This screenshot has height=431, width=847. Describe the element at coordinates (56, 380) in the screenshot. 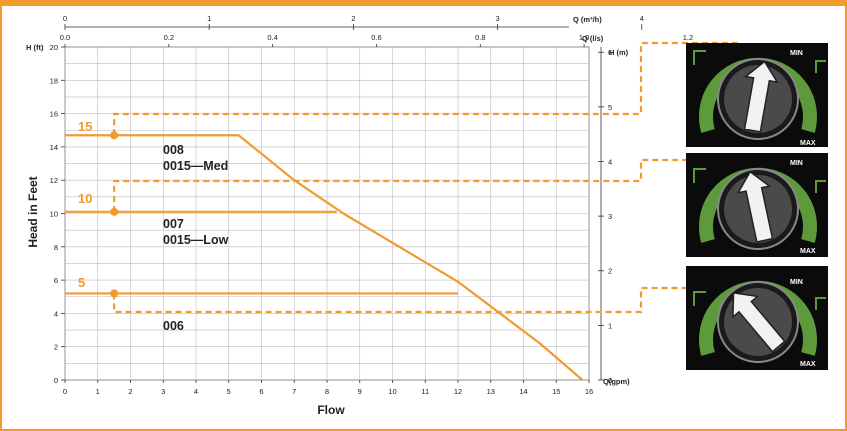

I see `y-tick-label: 0` at that location.